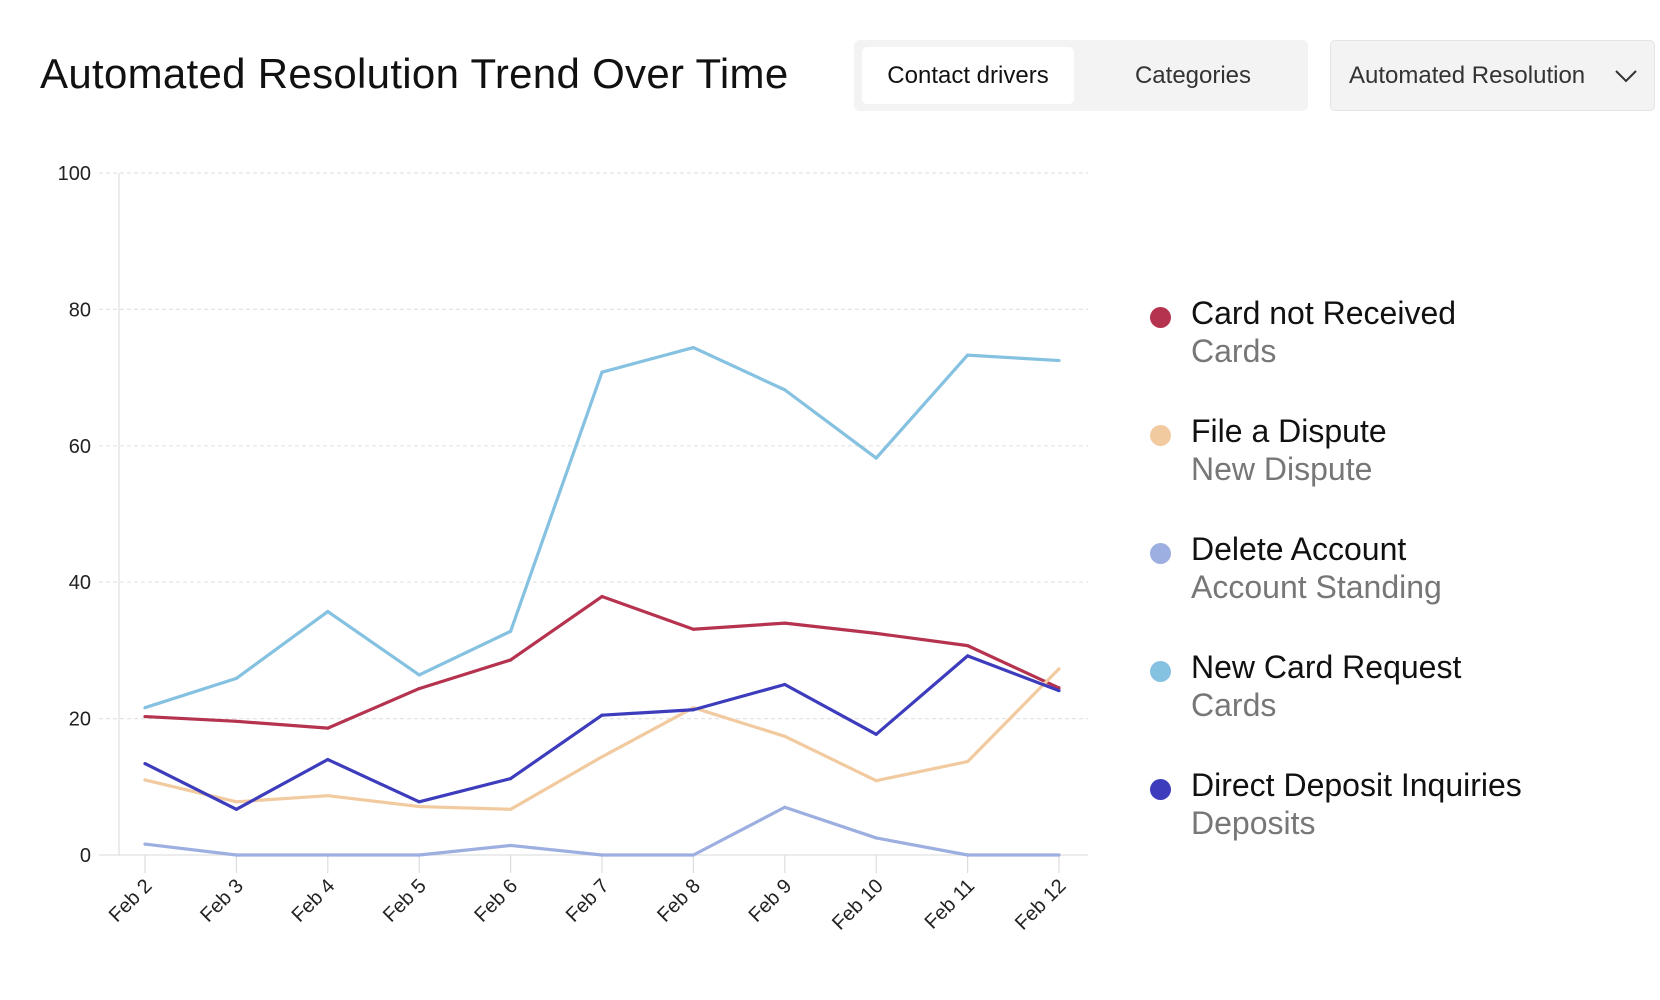 Image resolution: width=1660 pixels, height=1000 pixels. I want to click on series-line-file-a-dispute, so click(602, 739).